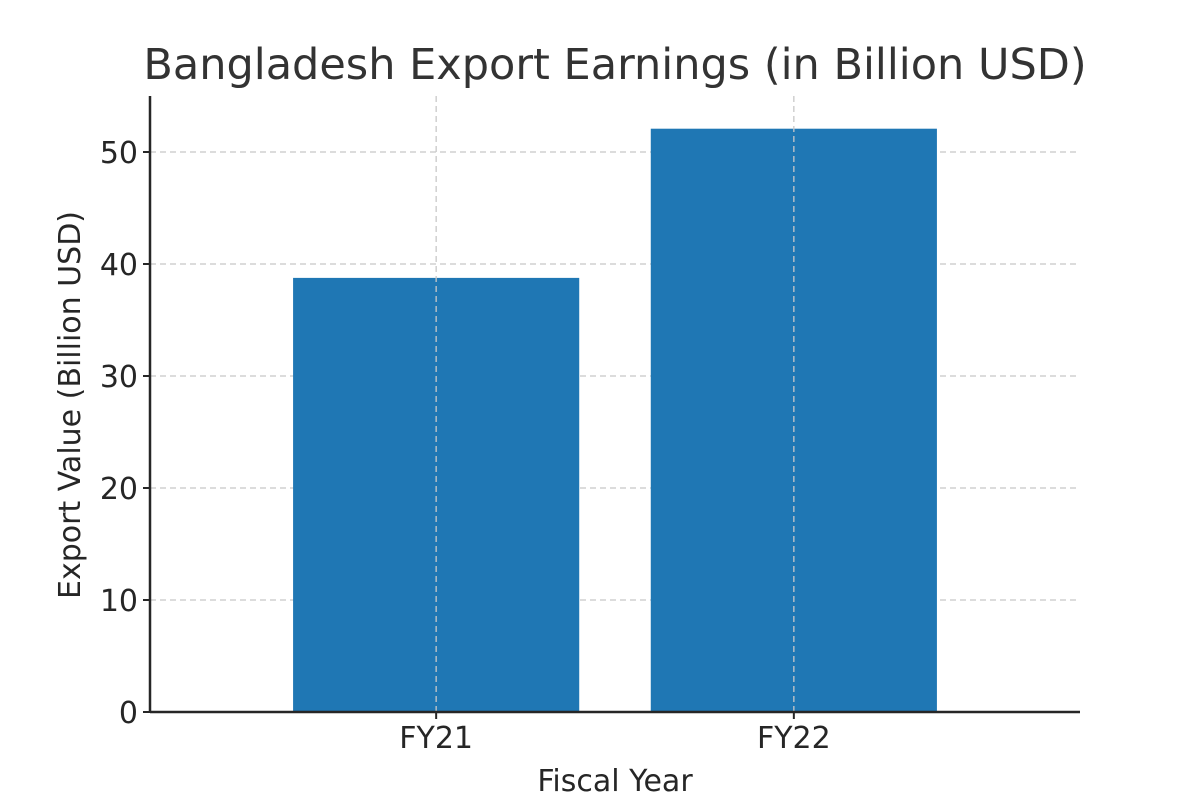 The image size is (1200, 800). I want to click on y-tick-label: 0, so click(128, 713).